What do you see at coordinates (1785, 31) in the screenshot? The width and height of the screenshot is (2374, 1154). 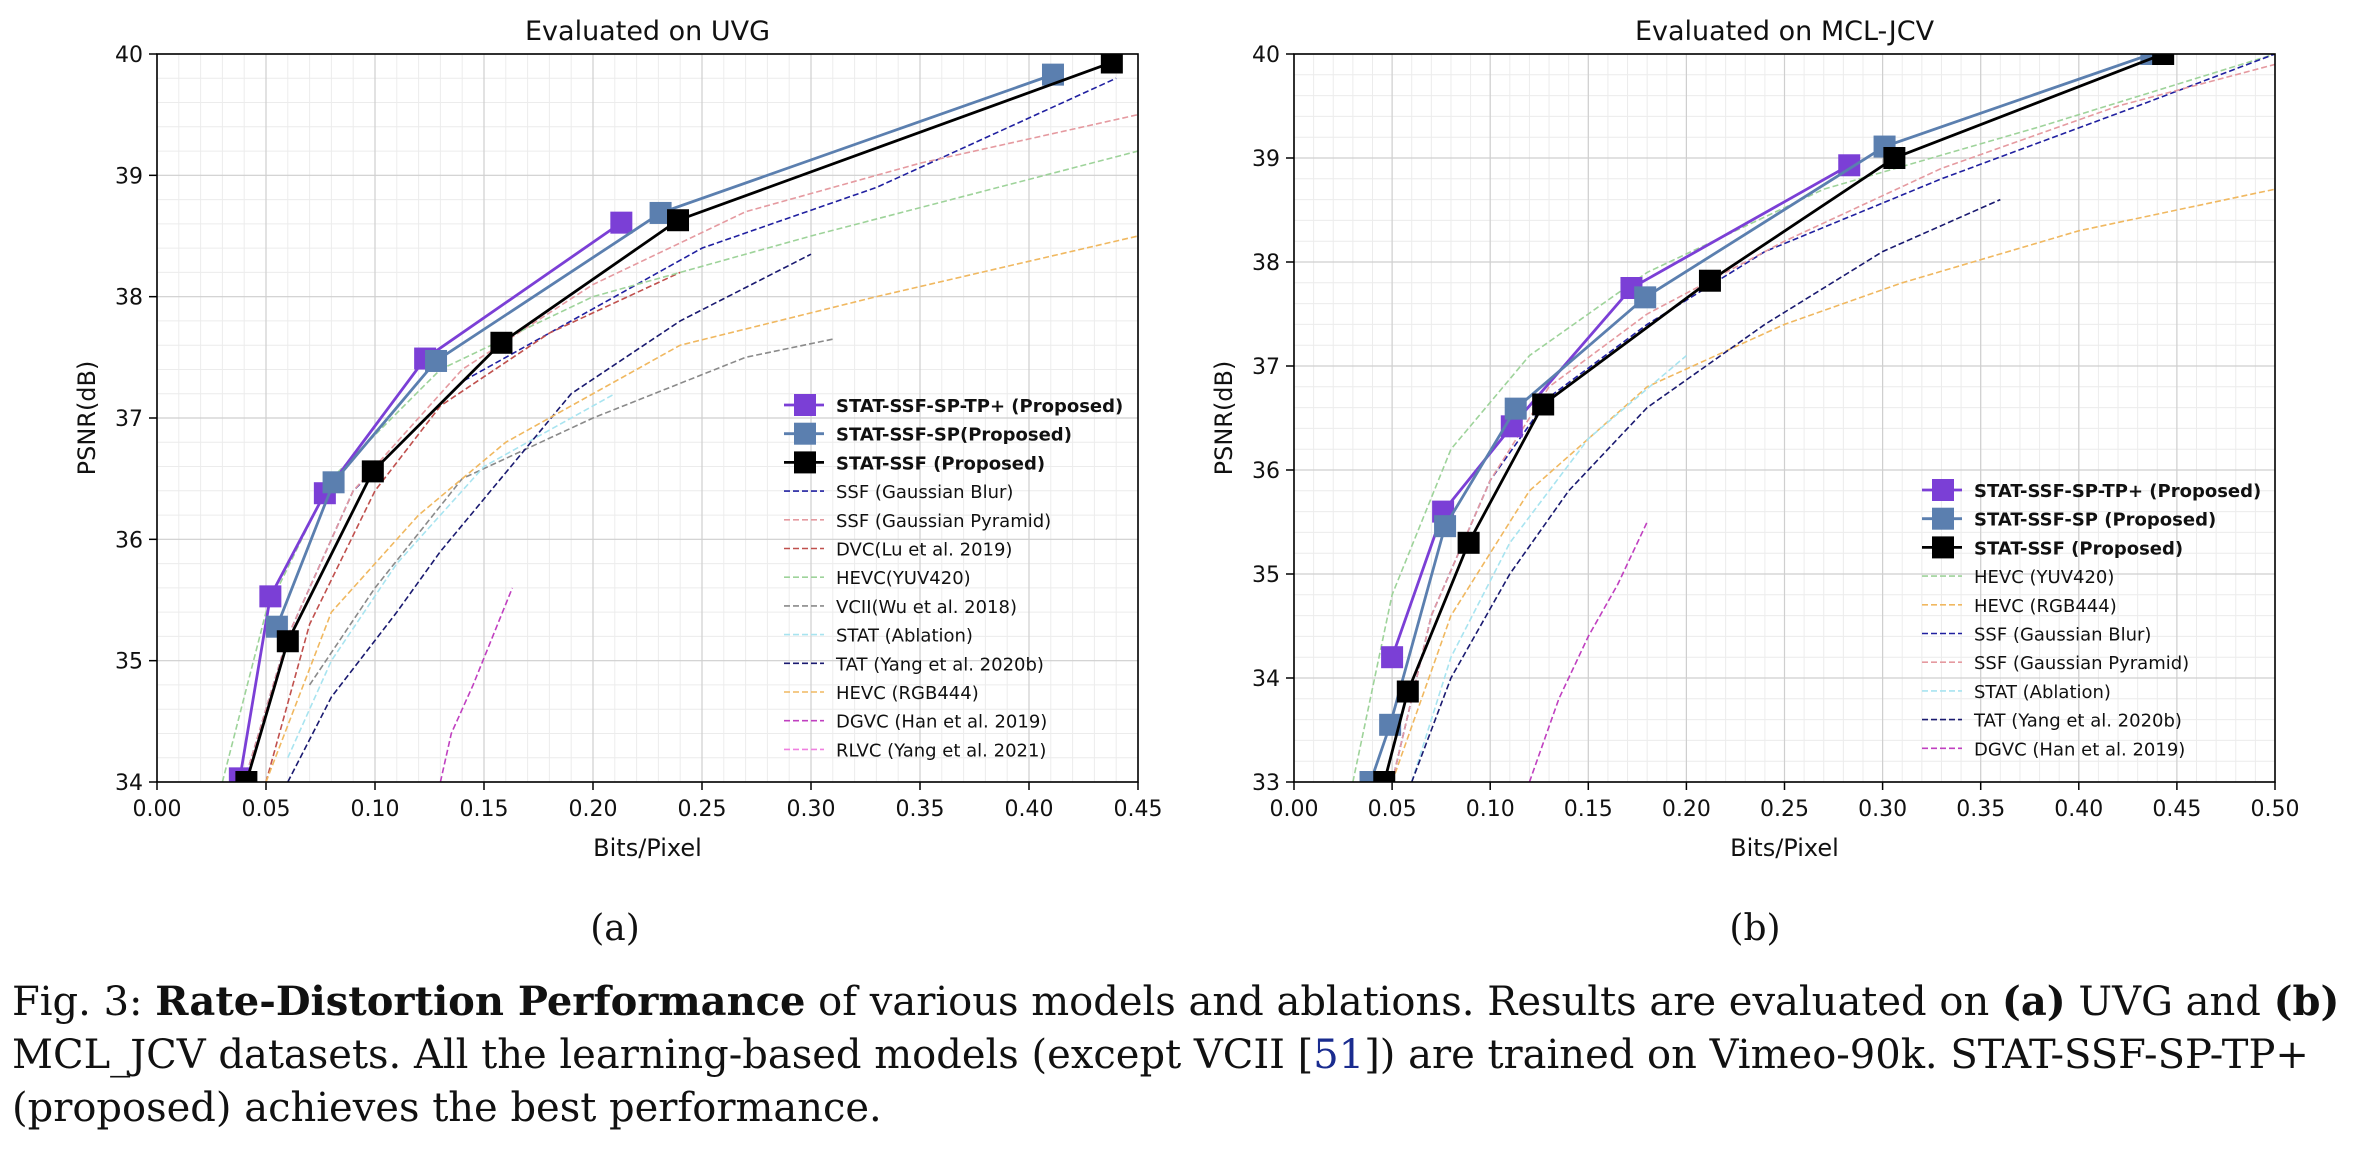 I see `chart-title: Evaluated on MCL-JCV` at bounding box center [1785, 31].